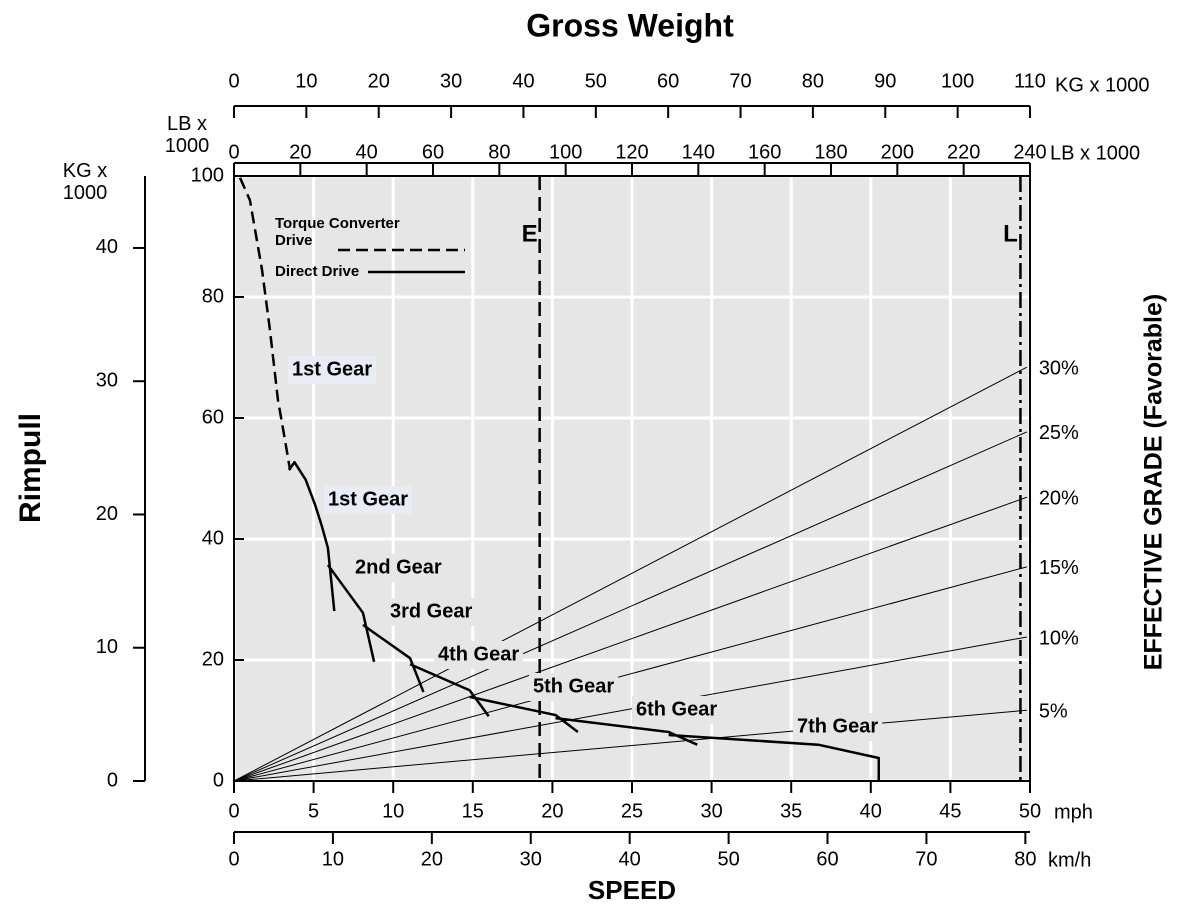  What do you see at coordinates (207, 175) in the screenshot?
I see `y-tick-label: 100` at bounding box center [207, 175].